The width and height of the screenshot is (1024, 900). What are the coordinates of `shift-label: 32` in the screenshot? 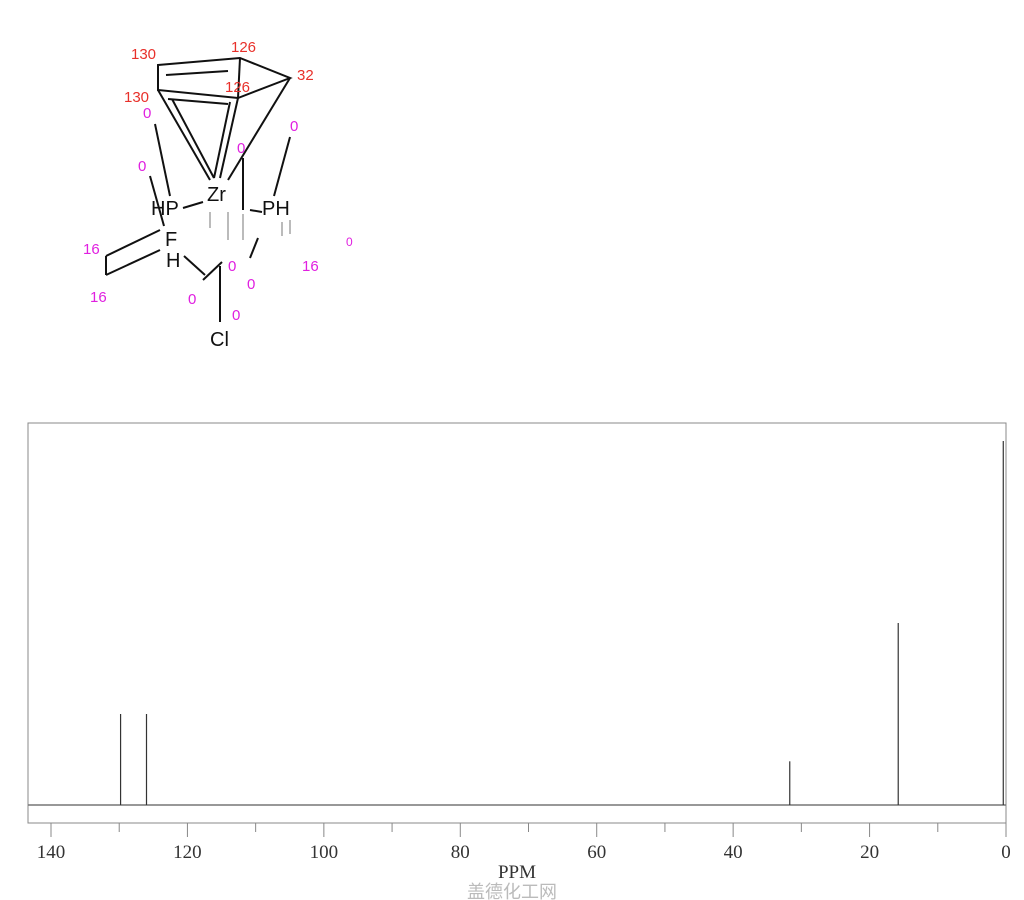 It's located at (305, 75).